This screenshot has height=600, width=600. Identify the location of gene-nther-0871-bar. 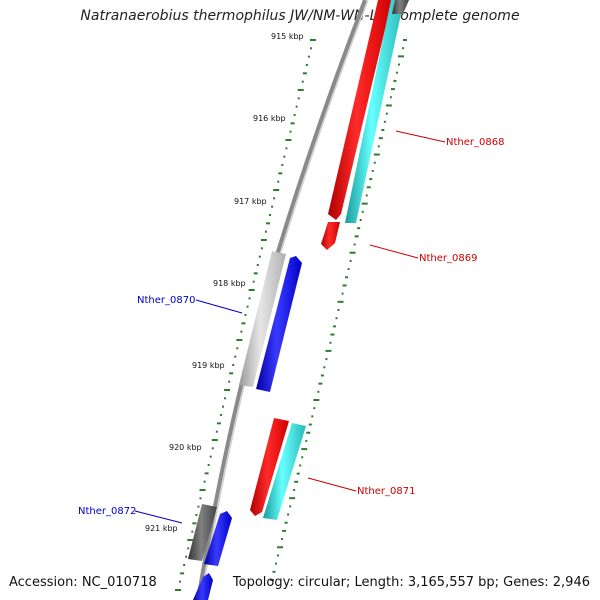
(269, 467).